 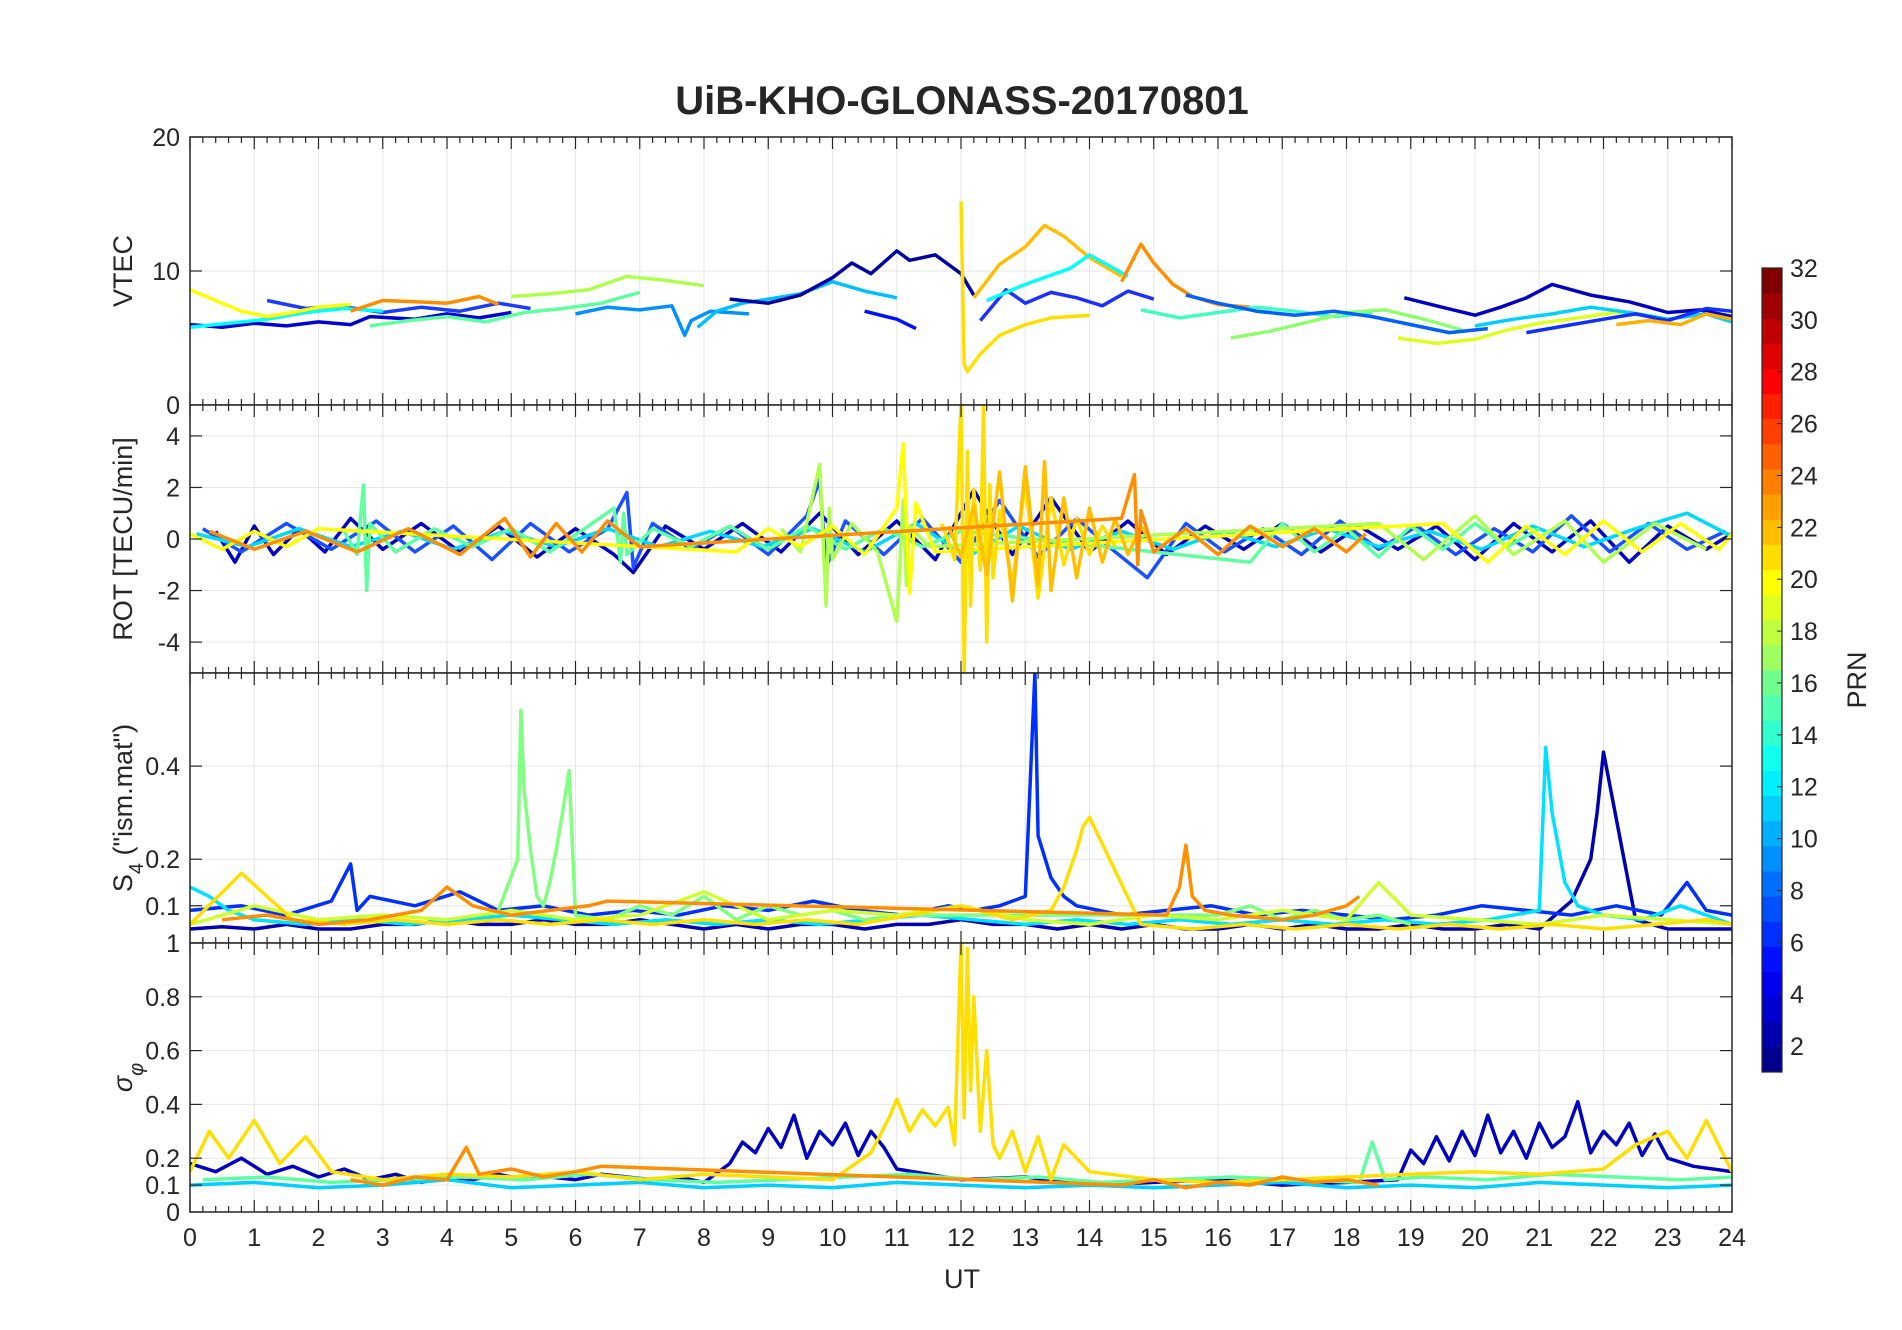 I want to click on colorbar-tick-label: 6, so click(x=1797, y=943).